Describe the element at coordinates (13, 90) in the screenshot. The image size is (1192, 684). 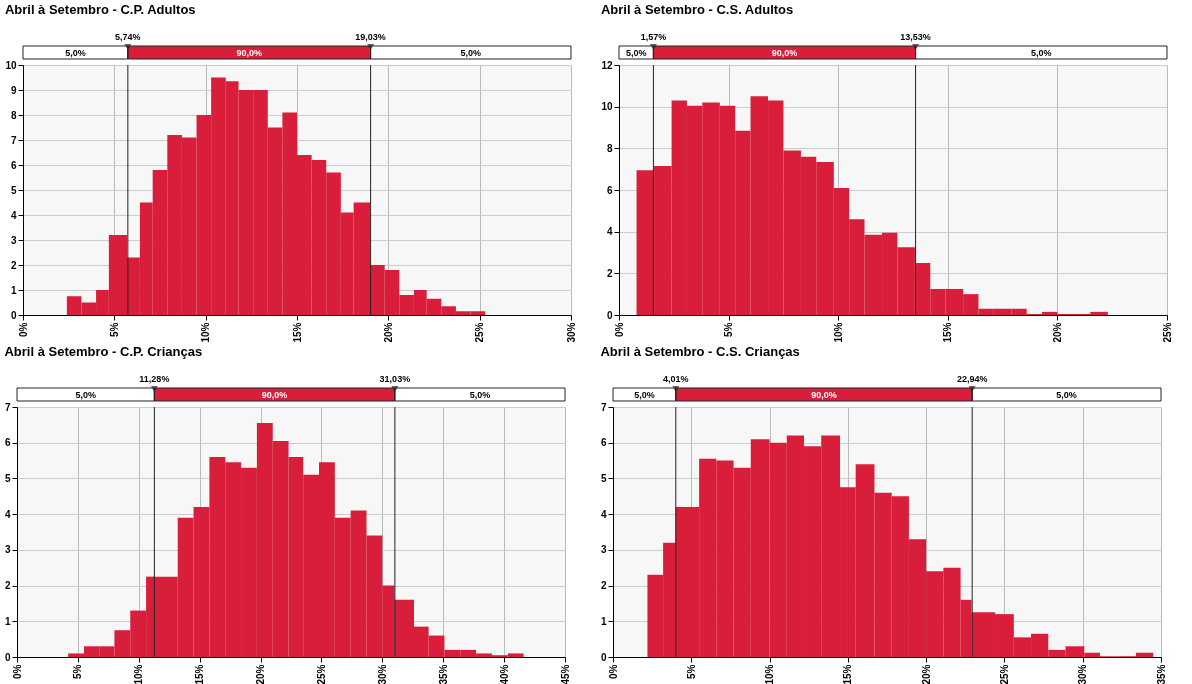
I see `y-tick-label: 9` at that location.